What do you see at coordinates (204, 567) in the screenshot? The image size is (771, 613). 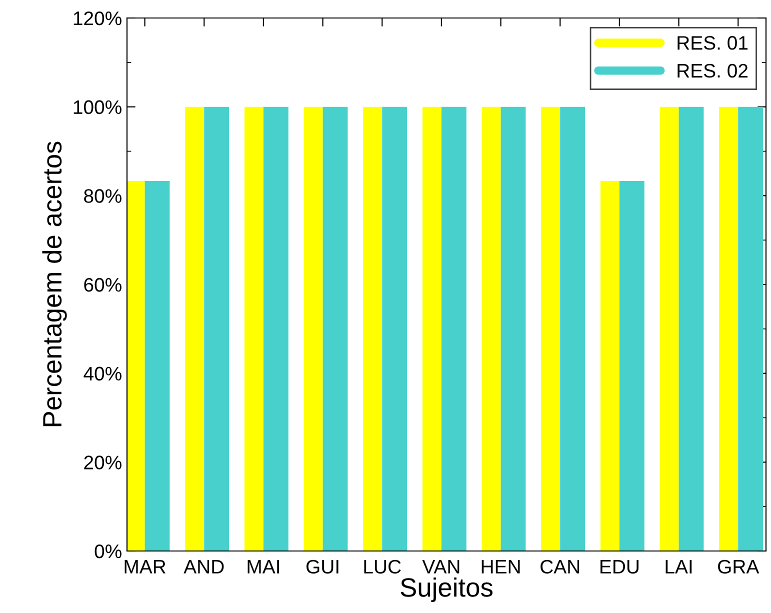 I see `x-tick-label: AND` at bounding box center [204, 567].